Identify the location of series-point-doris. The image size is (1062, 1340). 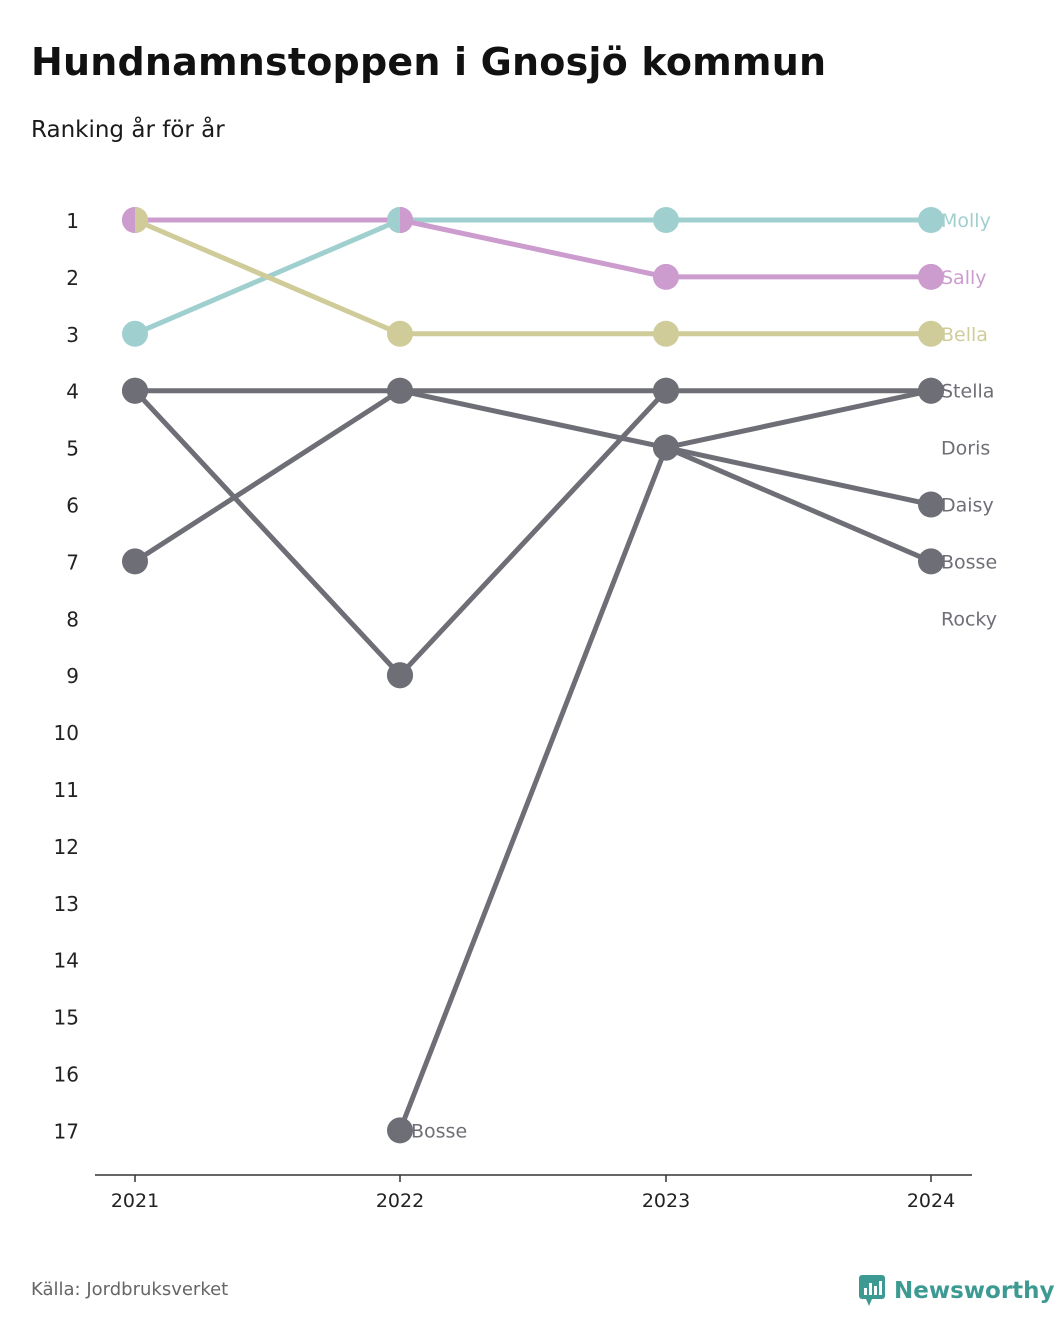
(400, 390).